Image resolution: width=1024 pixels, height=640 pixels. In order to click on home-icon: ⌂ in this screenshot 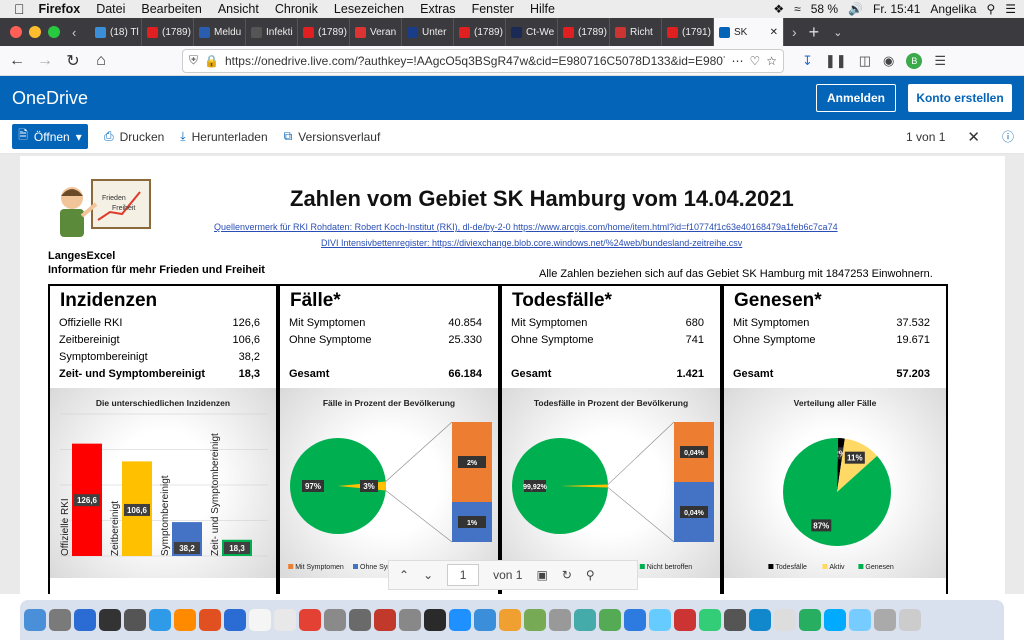, I will do `click(101, 60)`.